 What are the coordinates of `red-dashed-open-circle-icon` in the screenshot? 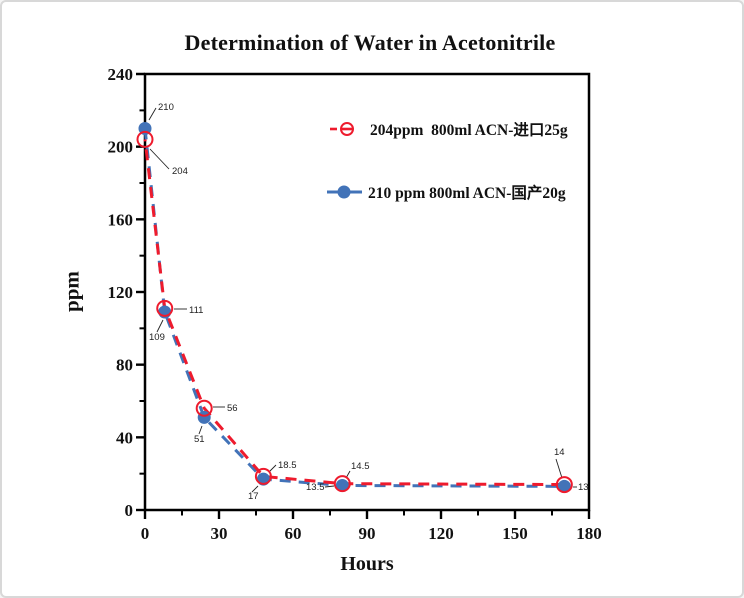 It's located at (342, 129).